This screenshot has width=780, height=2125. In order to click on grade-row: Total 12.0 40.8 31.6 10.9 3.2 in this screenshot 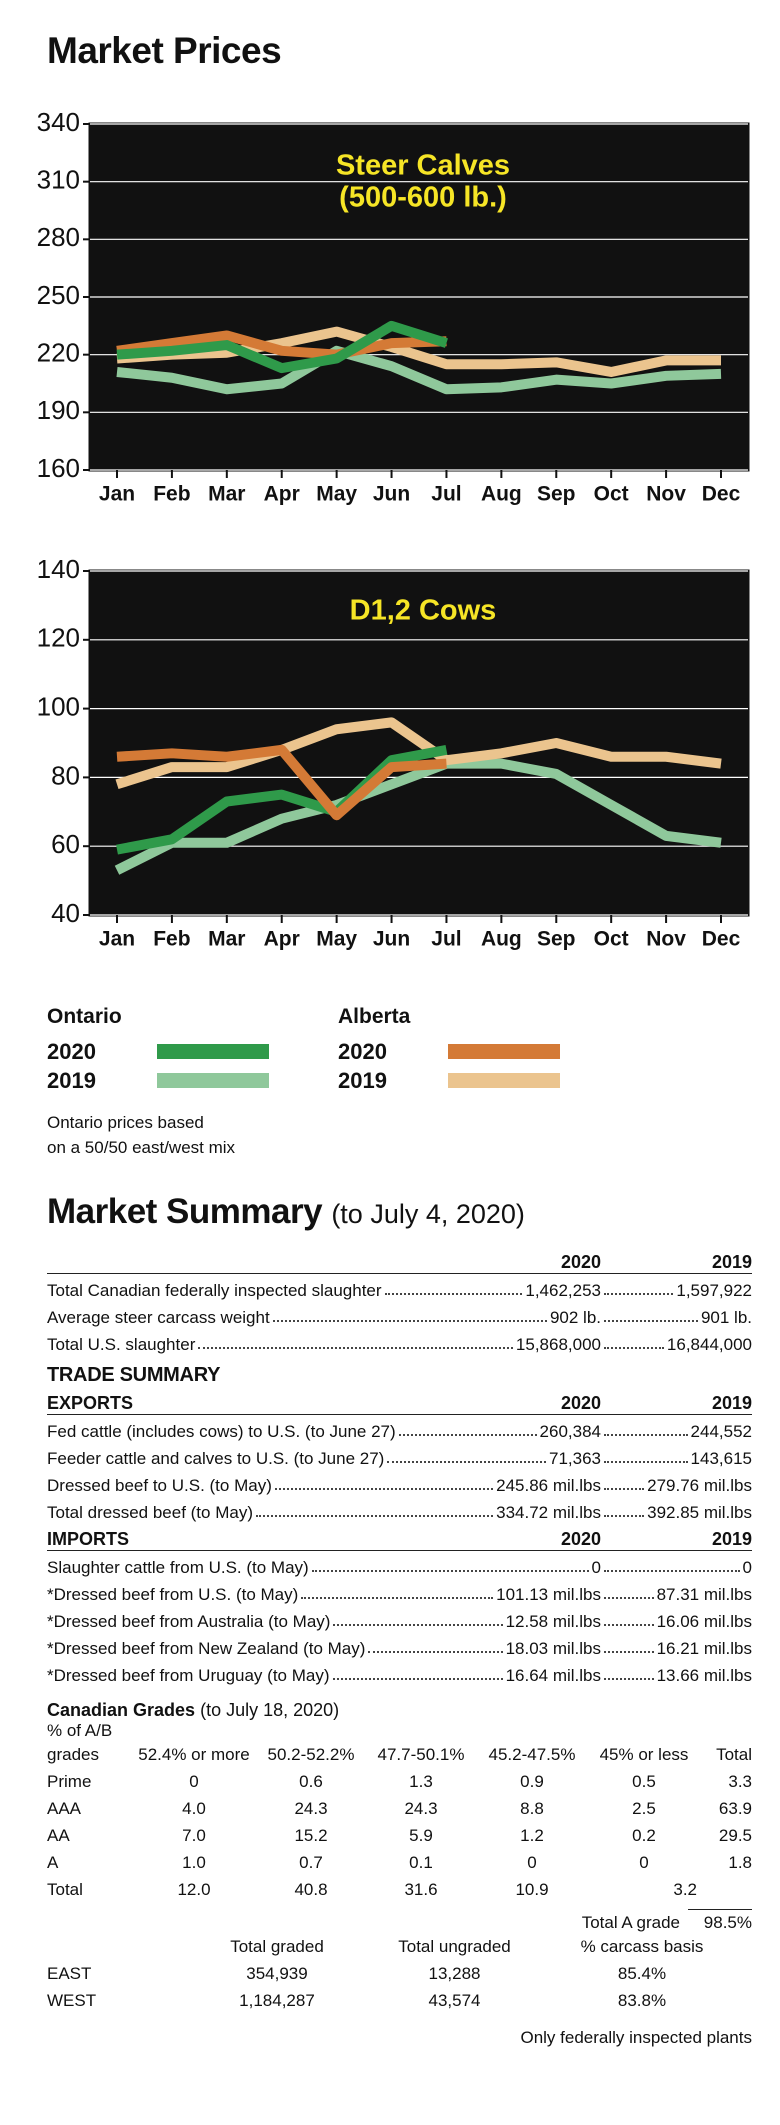, I will do `click(399, 1889)`.